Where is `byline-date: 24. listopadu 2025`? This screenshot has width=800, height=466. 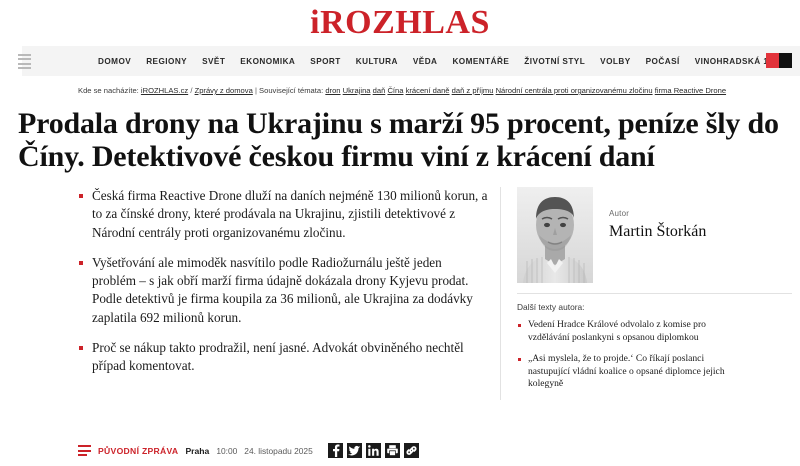 byline-date: 24. listopadu 2025 is located at coordinates (278, 450).